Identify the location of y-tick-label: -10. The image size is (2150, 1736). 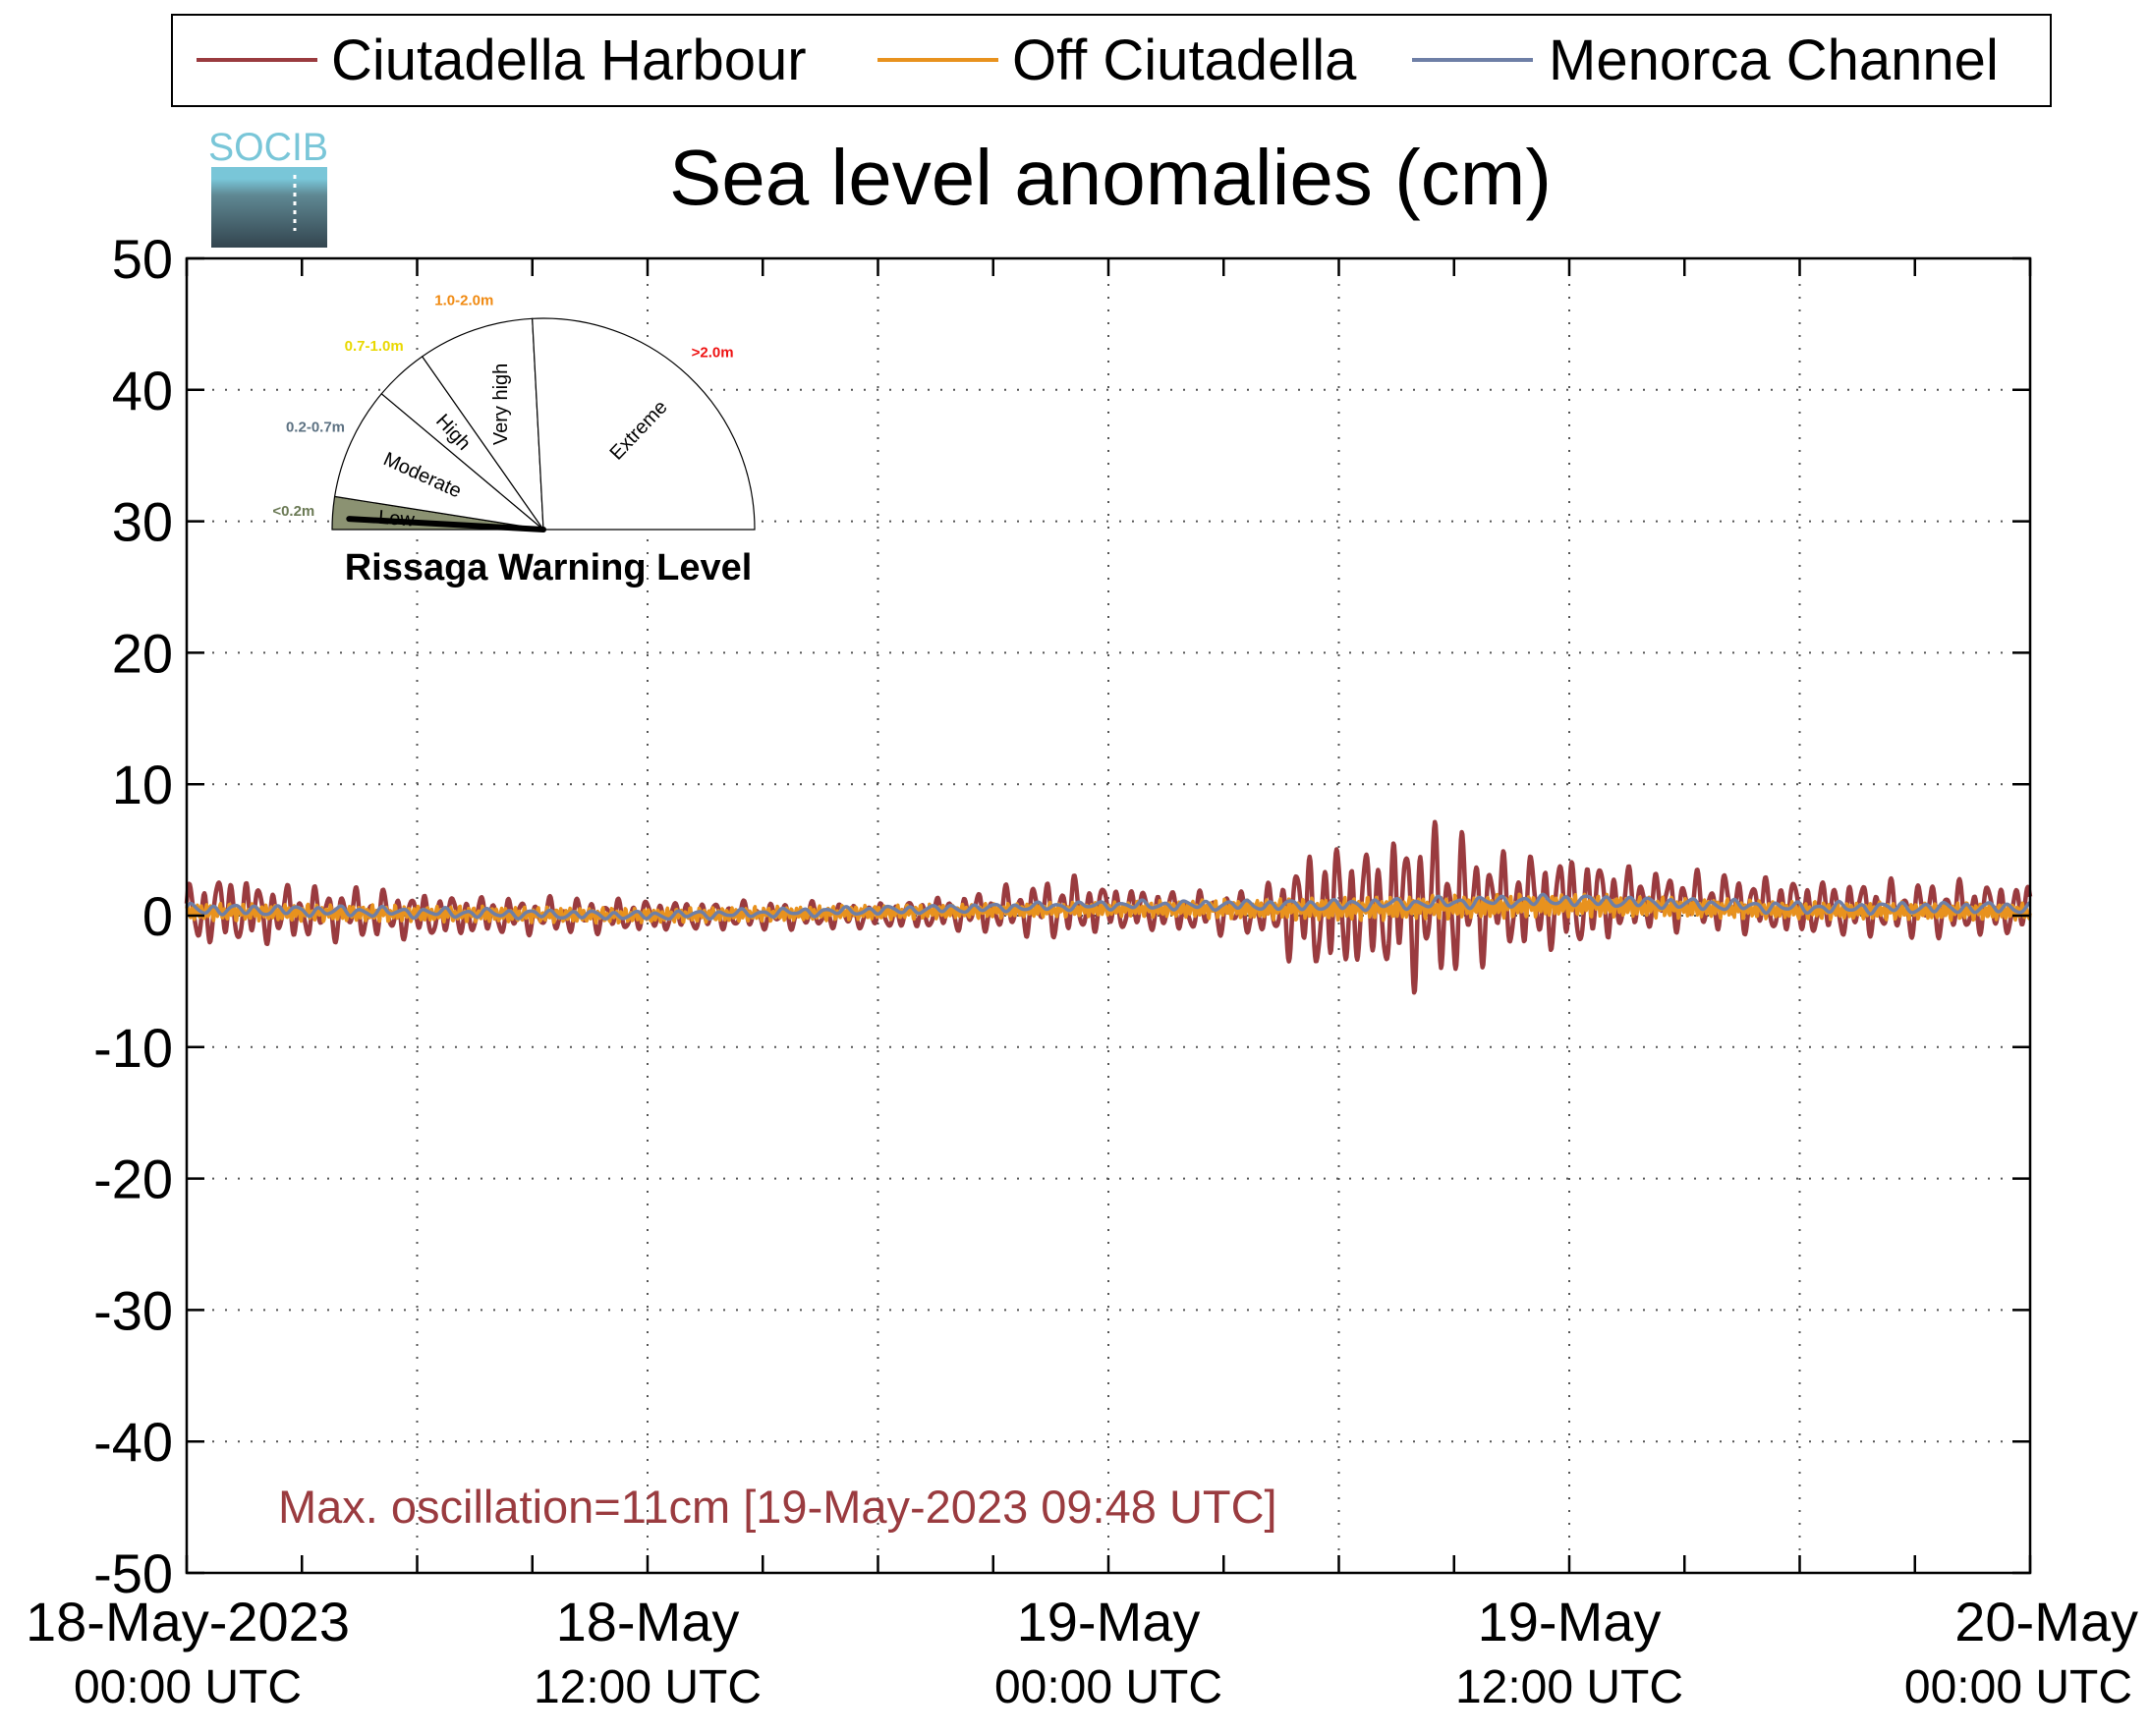
(133, 1048).